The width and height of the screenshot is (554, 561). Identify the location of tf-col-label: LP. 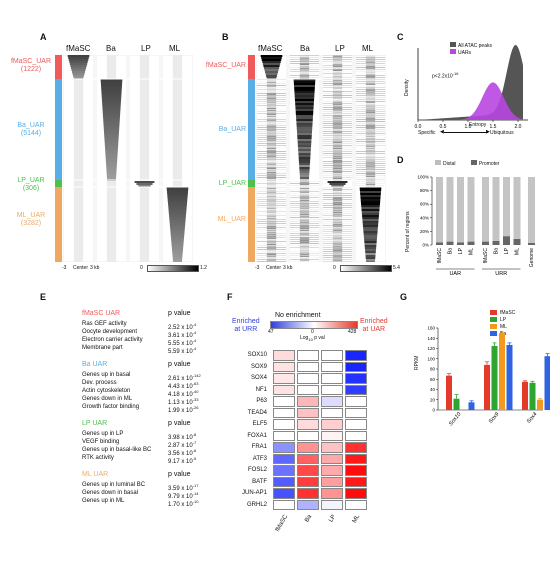
(333, 519).